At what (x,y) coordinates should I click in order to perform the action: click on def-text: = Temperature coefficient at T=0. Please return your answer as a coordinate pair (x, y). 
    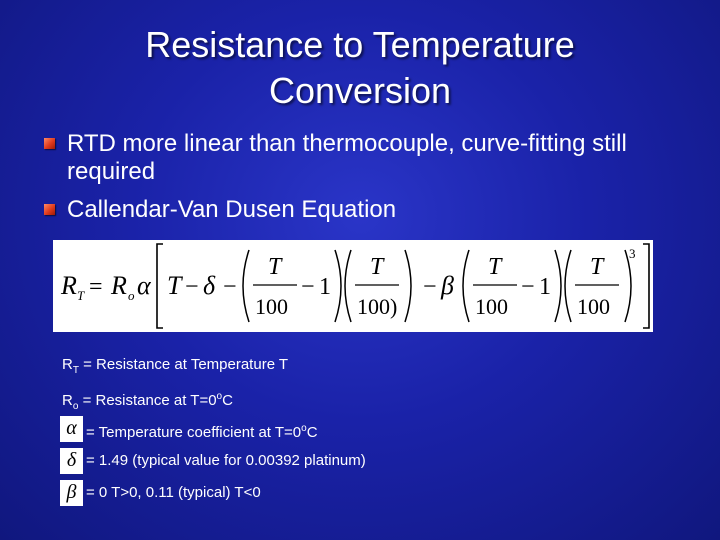
    Looking at the image, I should click on (194, 432).